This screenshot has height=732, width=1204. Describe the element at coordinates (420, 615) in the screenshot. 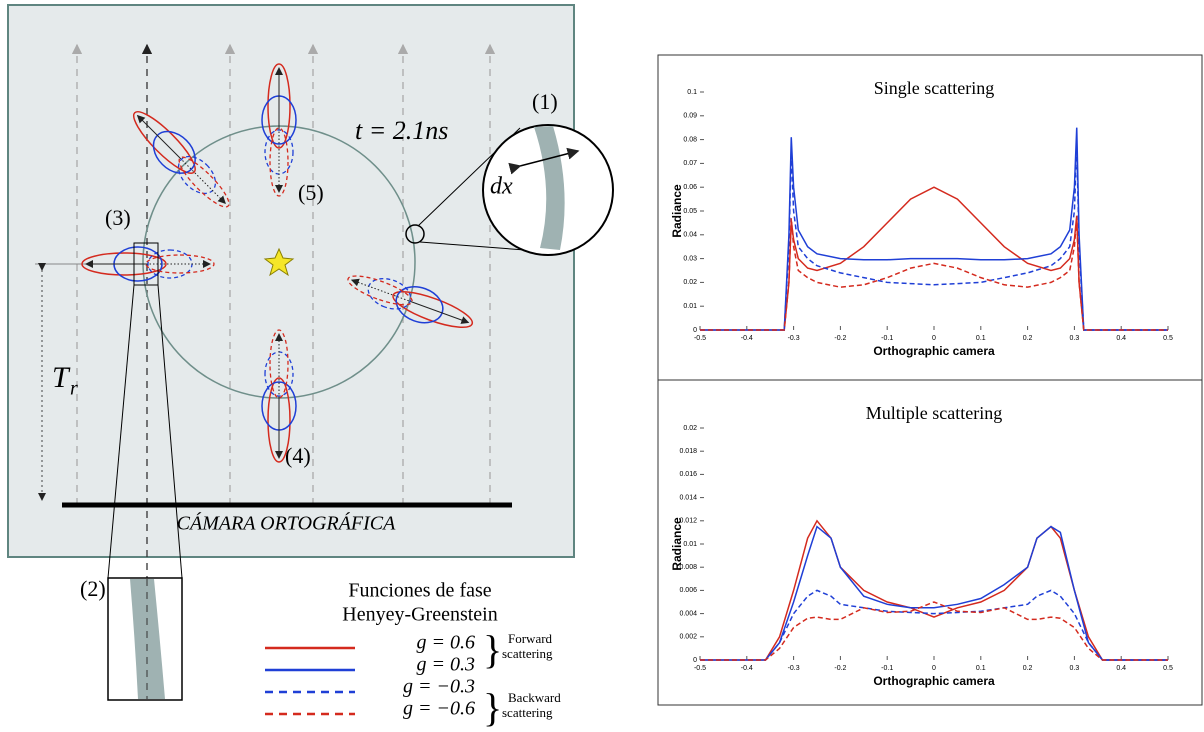

I see `legend-title: Henyey-Greenstein` at that location.